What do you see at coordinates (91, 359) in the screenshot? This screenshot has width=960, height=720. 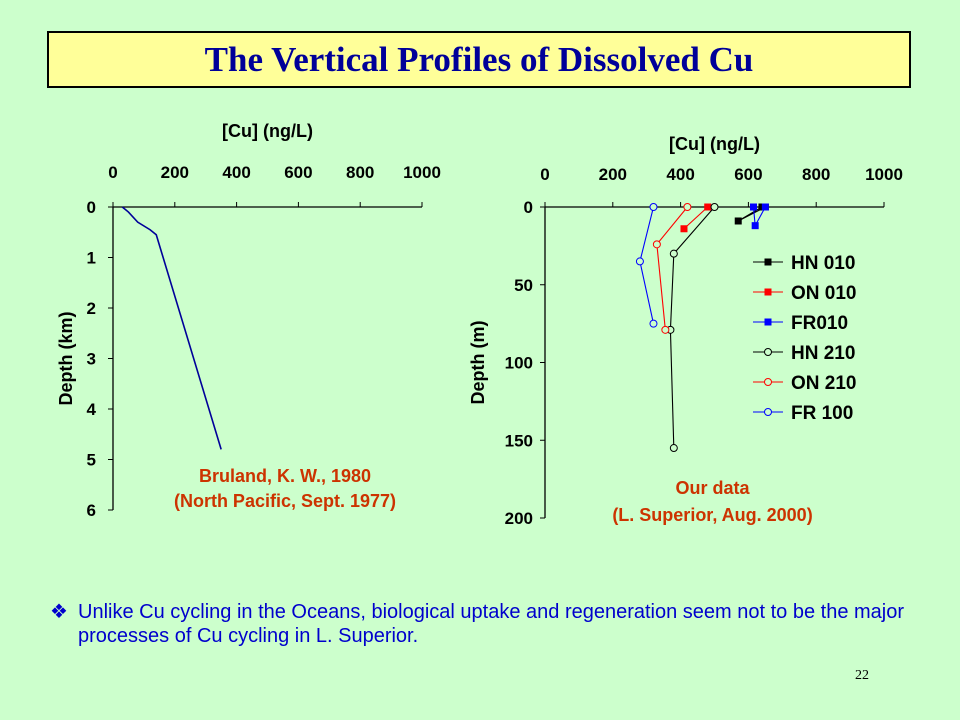 I see `y-tick-label: 3` at bounding box center [91, 359].